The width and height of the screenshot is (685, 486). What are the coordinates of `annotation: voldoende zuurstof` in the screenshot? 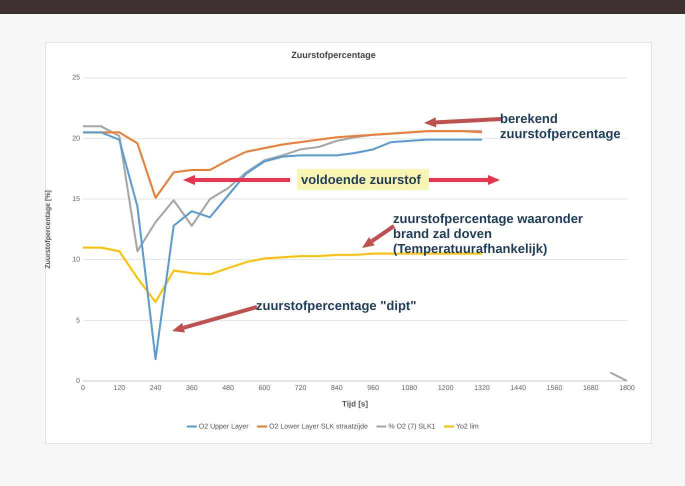 It's located at (363, 179).